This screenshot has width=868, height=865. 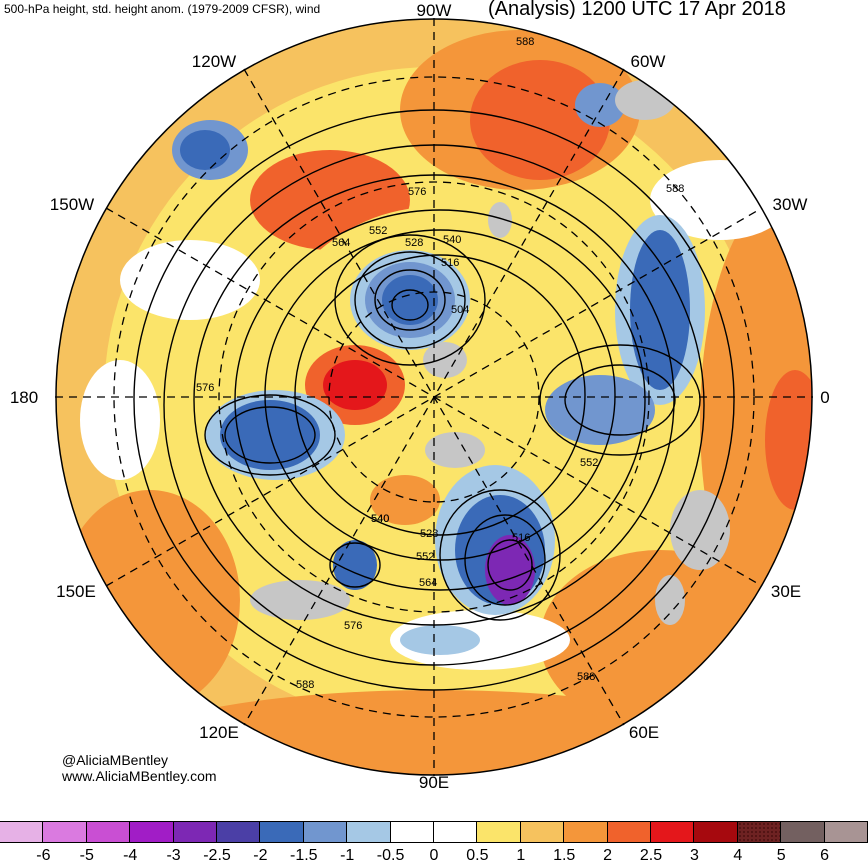 What do you see at coordinates (460, 310) in the screenshot?
I see `contour-label: 504` at bounding box center [460, 310].